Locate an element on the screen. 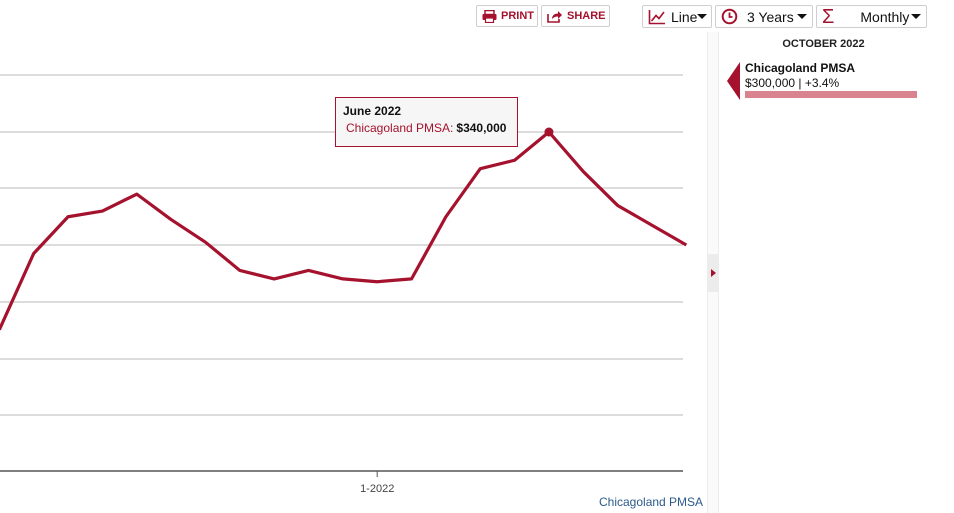  chart-type-label: Line is located at coordinates (684, 16).